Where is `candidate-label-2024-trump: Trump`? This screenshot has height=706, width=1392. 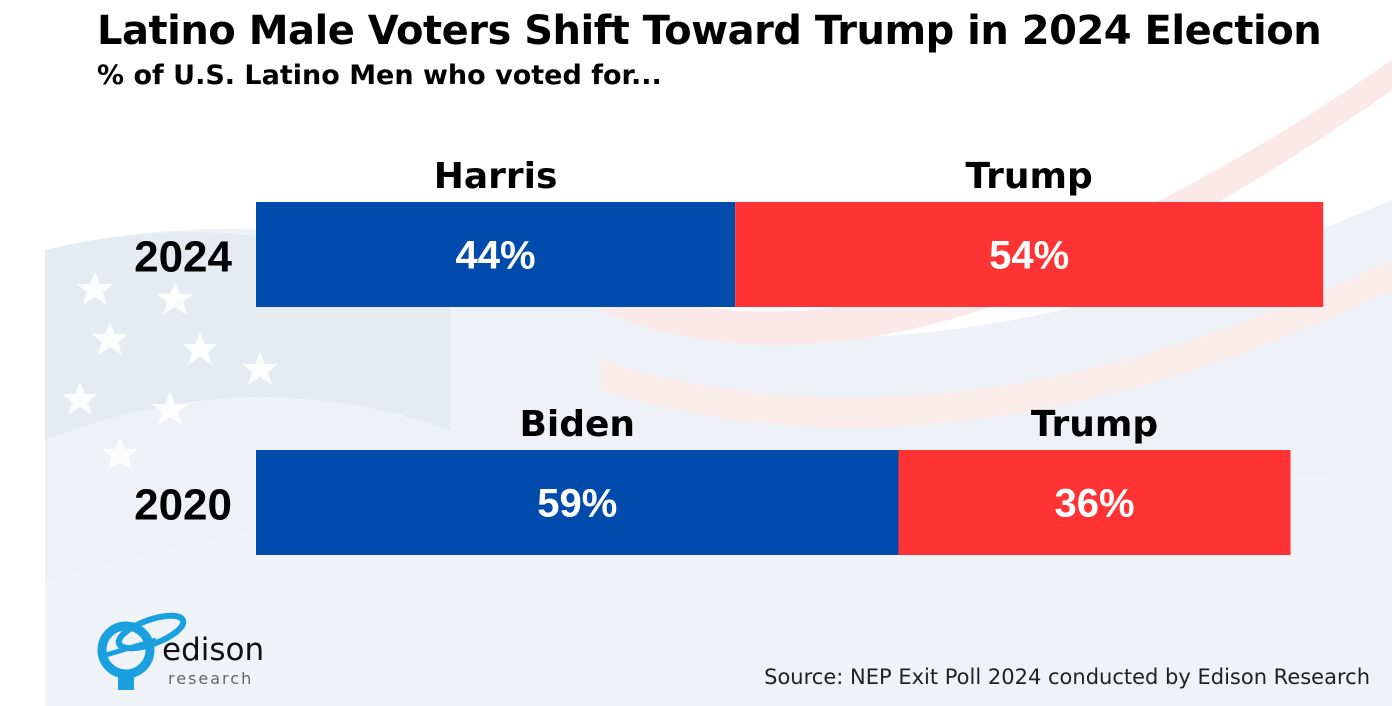
candidate-label-2024-trump: Trump is located at coordinates (1029, 176).